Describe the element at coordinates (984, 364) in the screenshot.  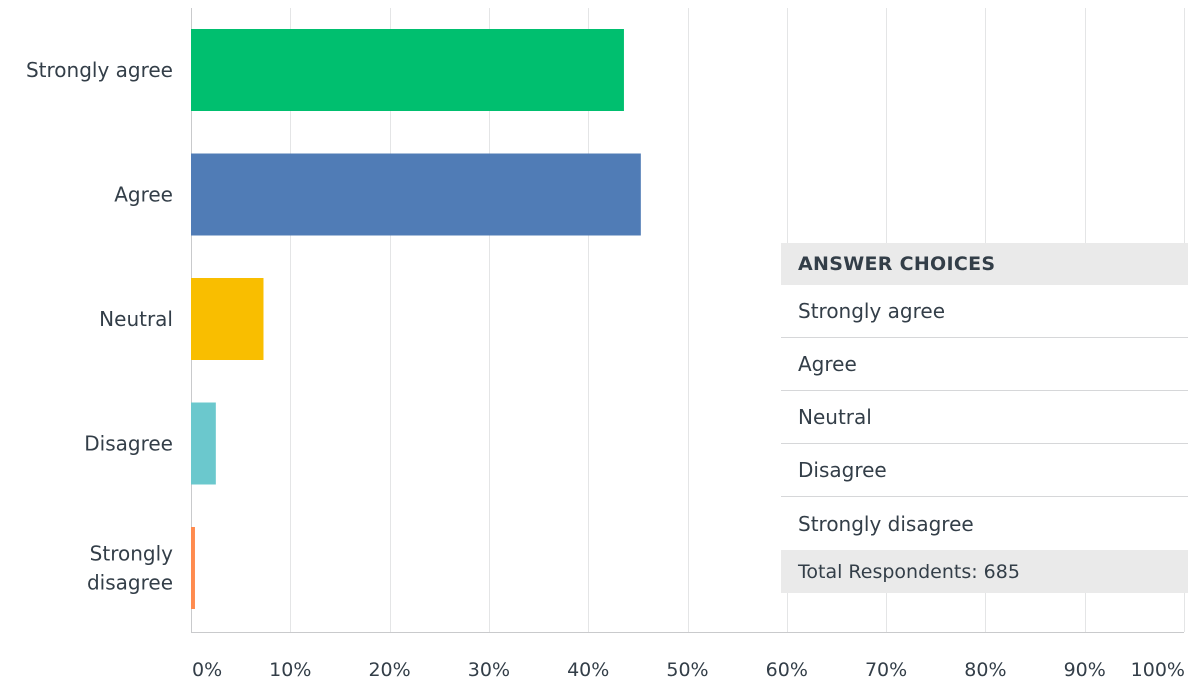
I see `answer-row-agree: Agree` at that location.